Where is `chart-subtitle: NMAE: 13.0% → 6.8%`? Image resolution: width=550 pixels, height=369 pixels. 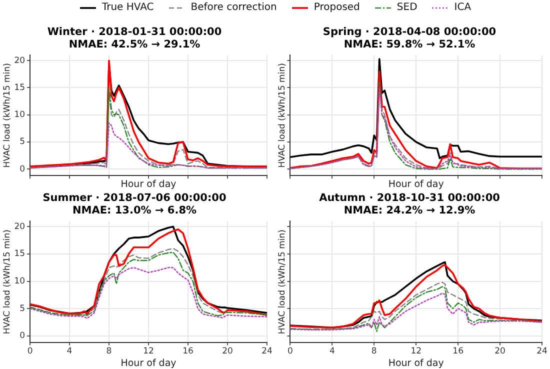 chart-subtitle: NMAE: 13.0% → 6.8% is located at coordinates (135, 210).